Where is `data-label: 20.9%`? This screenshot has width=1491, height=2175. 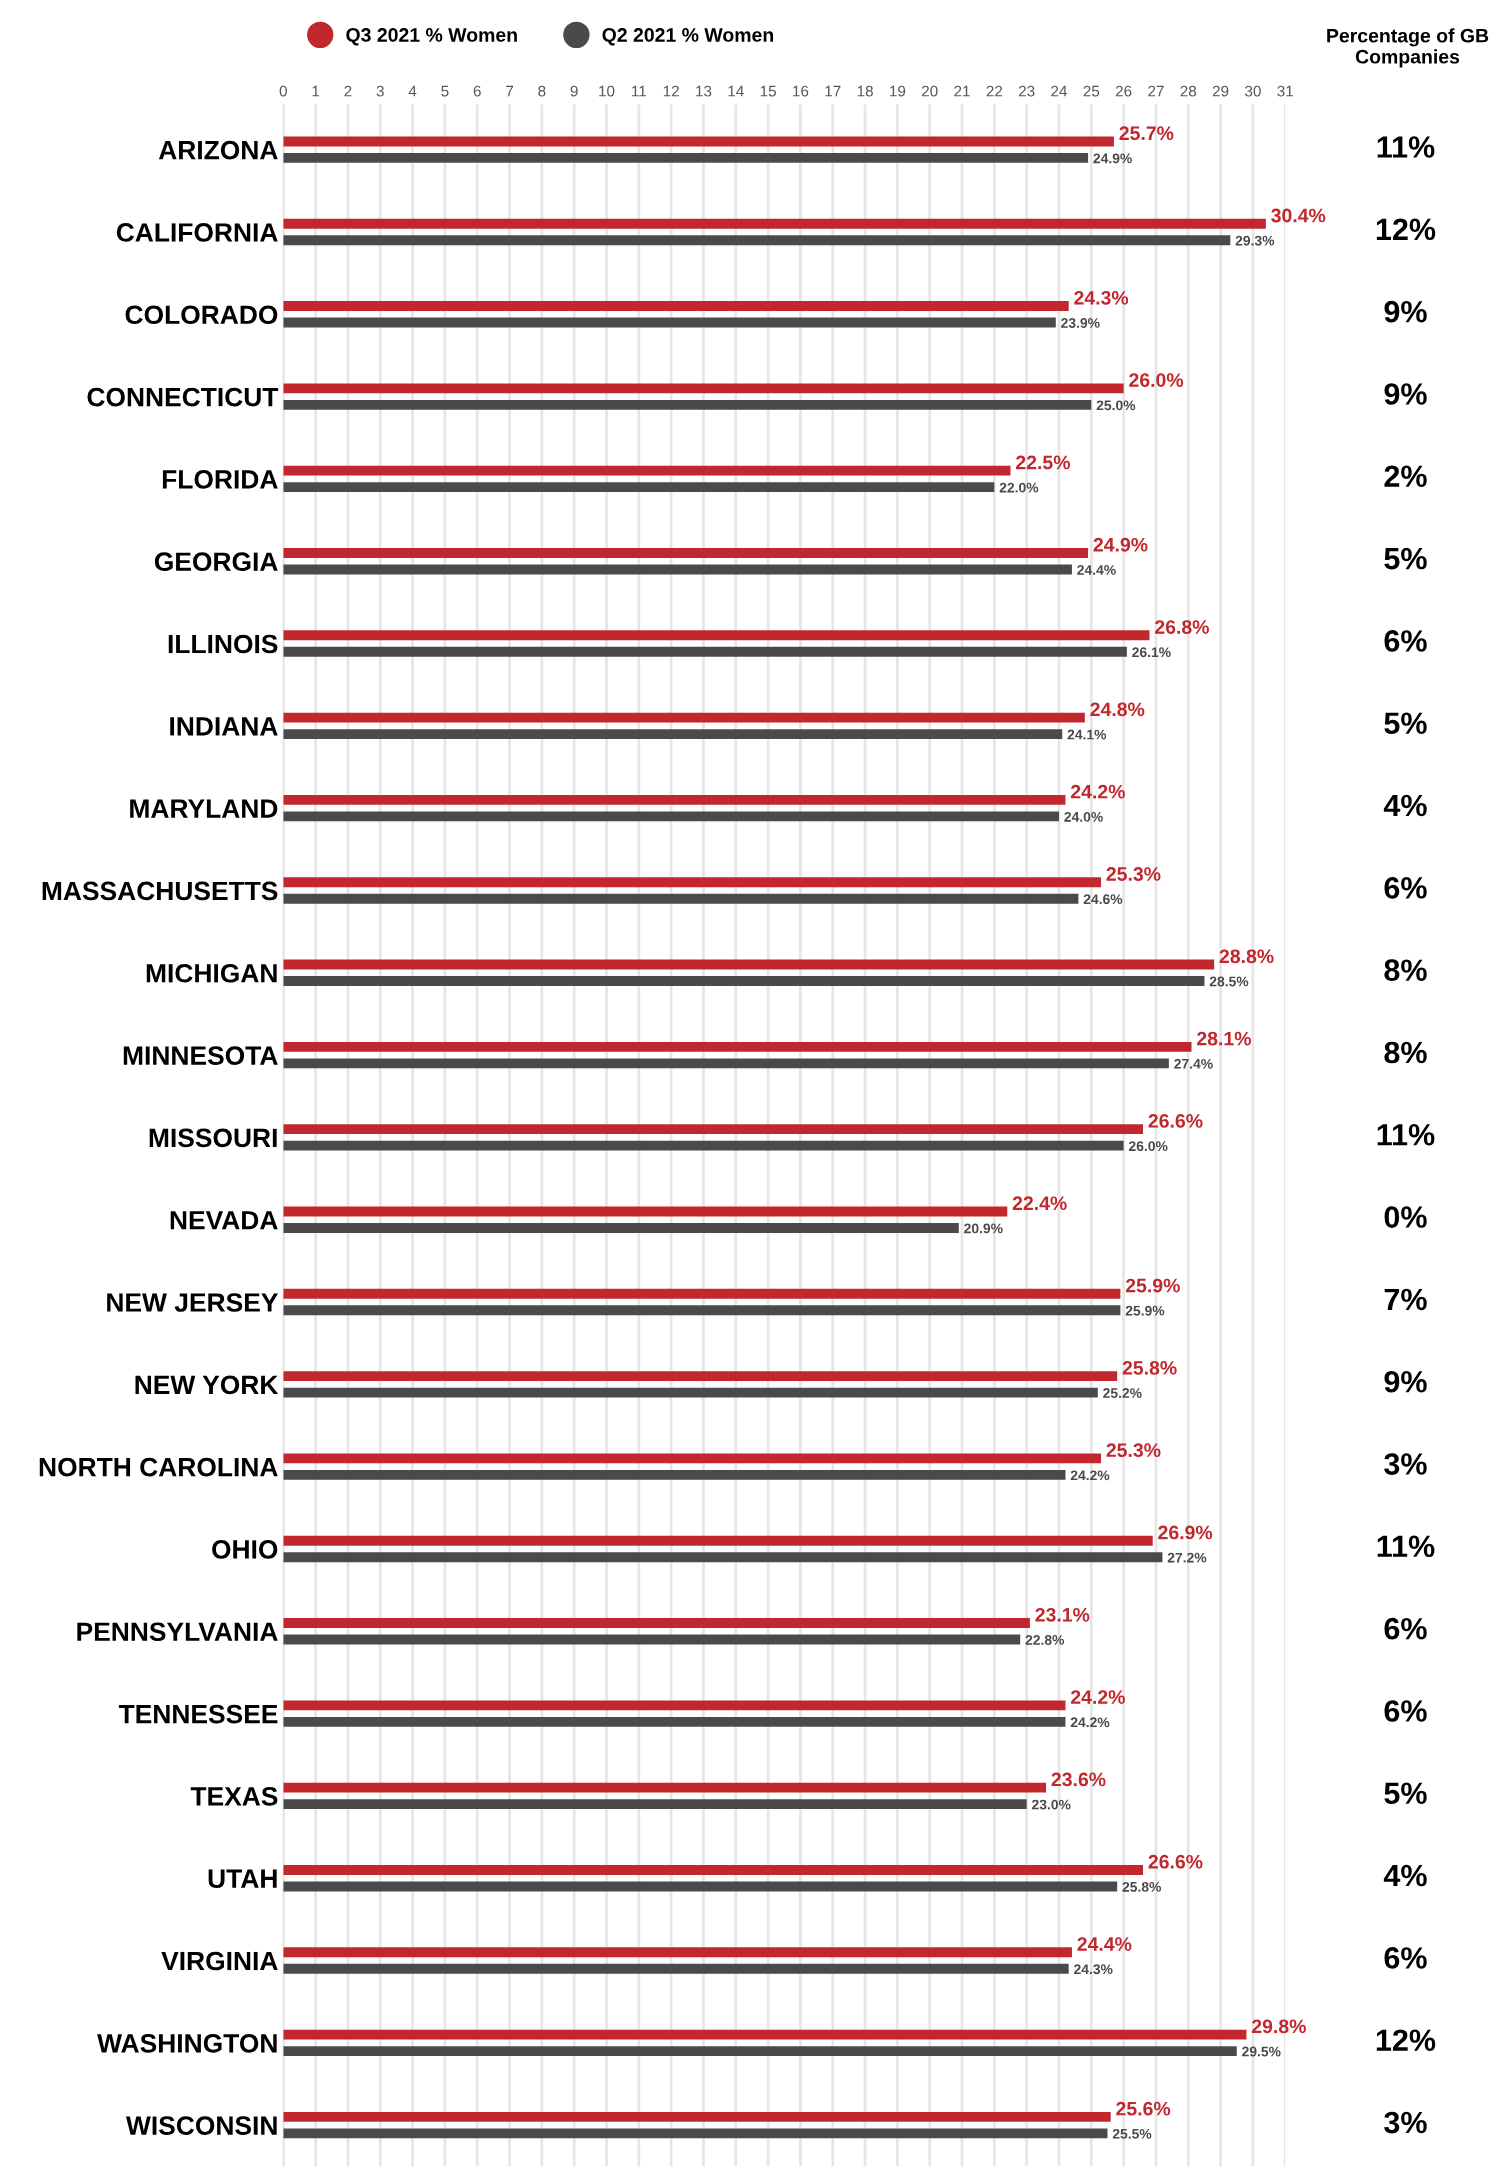 data-label: 20.9% is located at coordinates (983, 1228).